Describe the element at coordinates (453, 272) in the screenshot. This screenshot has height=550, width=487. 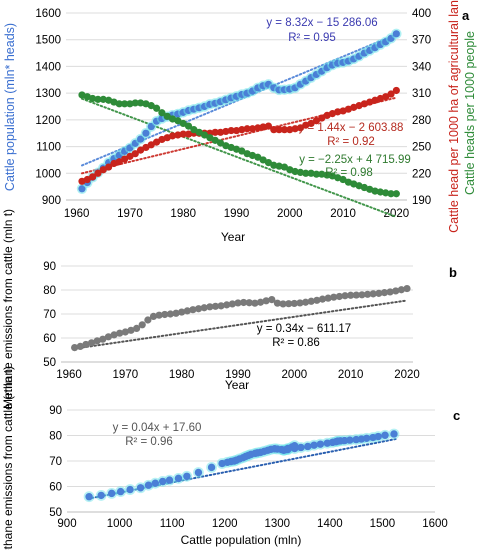
I see `panel-b-letter: b` at that location.